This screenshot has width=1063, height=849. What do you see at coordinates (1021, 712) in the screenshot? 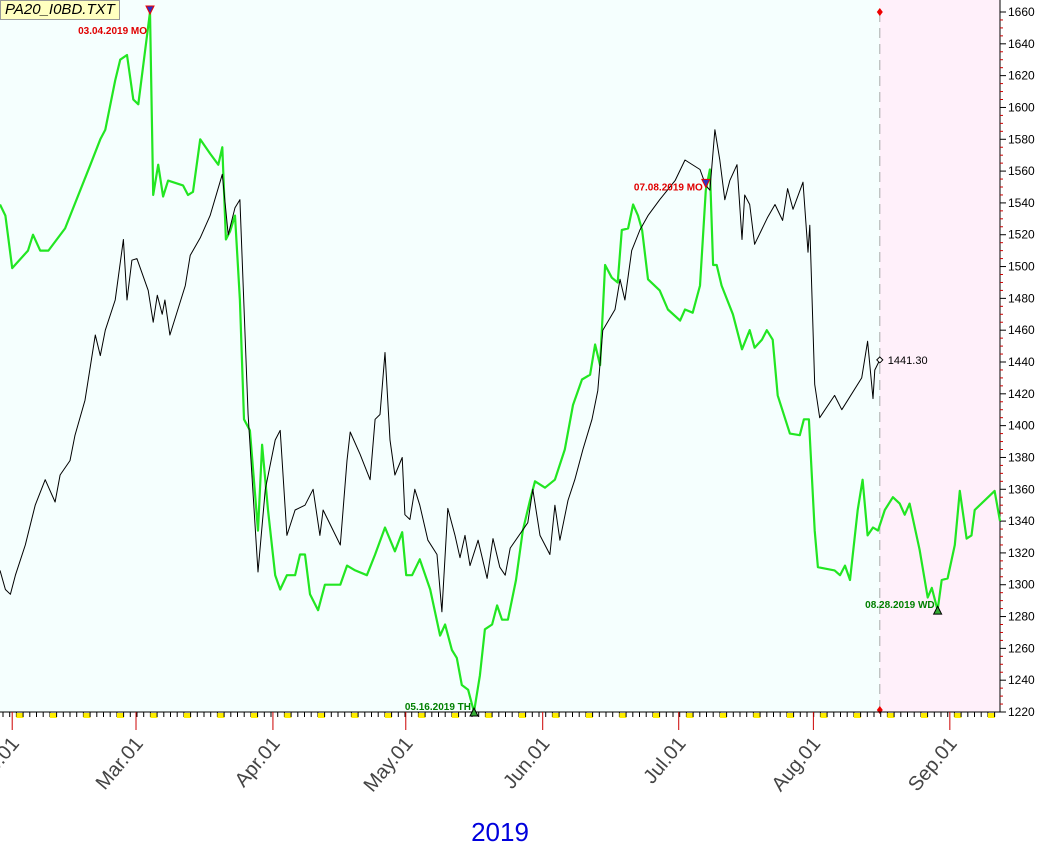
I see `y-tick-label: 1220` at bounding box center [1021, 712].